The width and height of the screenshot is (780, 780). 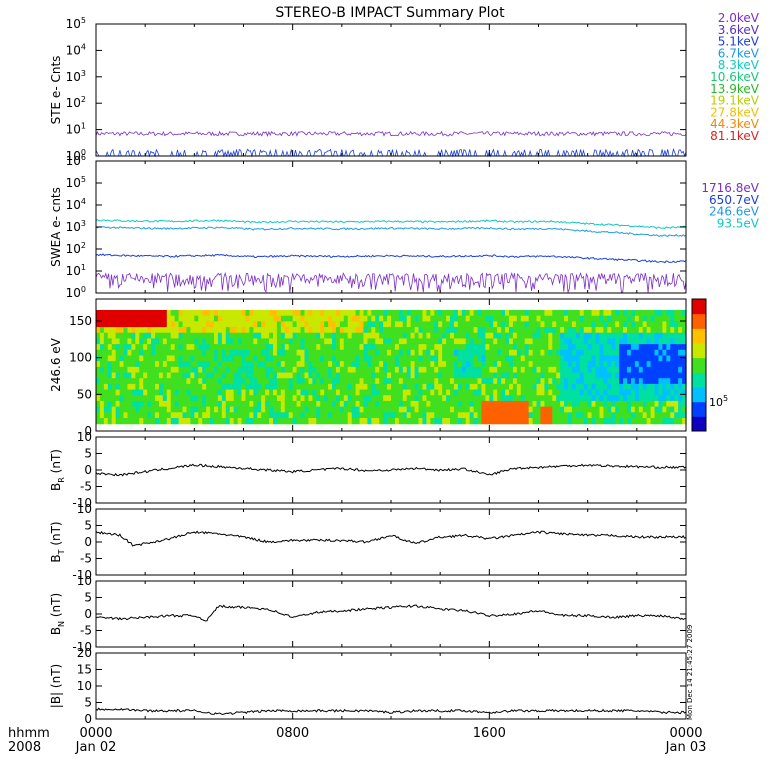 I want to click on legend-item: 93.5eV, so click(x=738, y=223).